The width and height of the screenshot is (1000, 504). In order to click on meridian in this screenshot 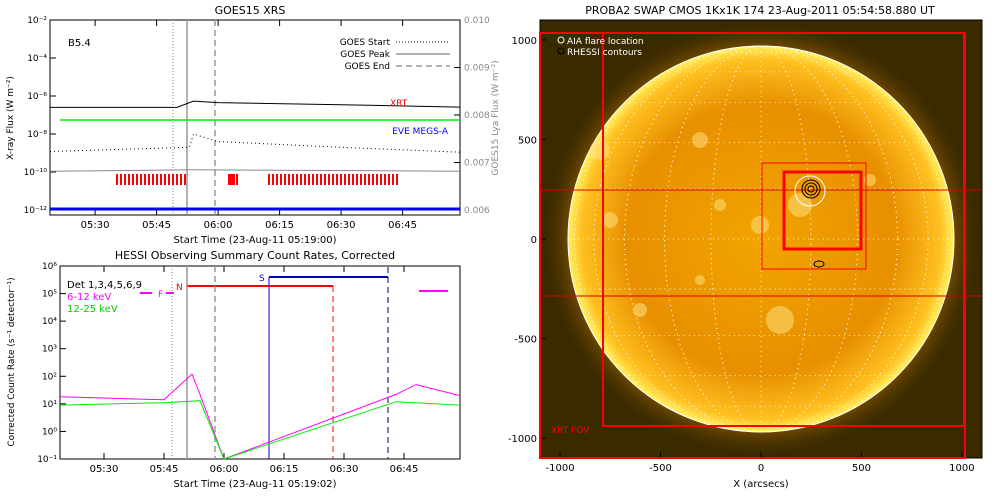, I will do `click(761, 239)`.